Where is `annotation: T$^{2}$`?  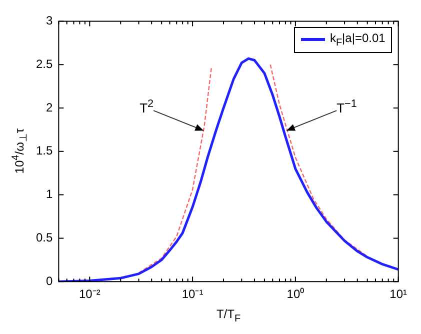
annotation: T$^{2}$ is located at coordinates (147, 106).